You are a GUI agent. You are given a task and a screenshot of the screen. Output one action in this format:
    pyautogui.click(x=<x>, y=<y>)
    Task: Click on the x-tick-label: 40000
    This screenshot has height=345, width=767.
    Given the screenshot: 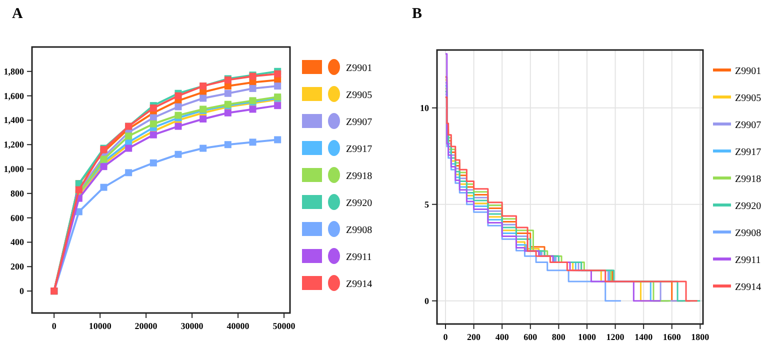 What is the action you would take?
    pyautogui.click(x=238, y=326)
    